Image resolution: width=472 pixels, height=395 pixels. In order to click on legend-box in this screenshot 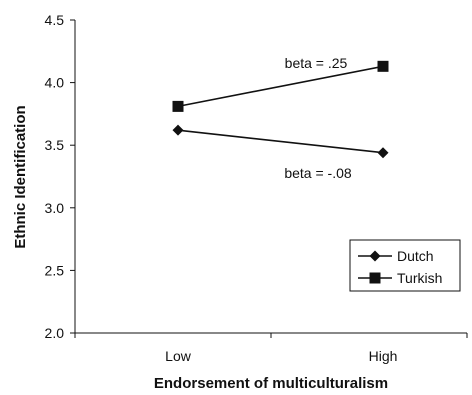, I will do `click(405, 265)`.